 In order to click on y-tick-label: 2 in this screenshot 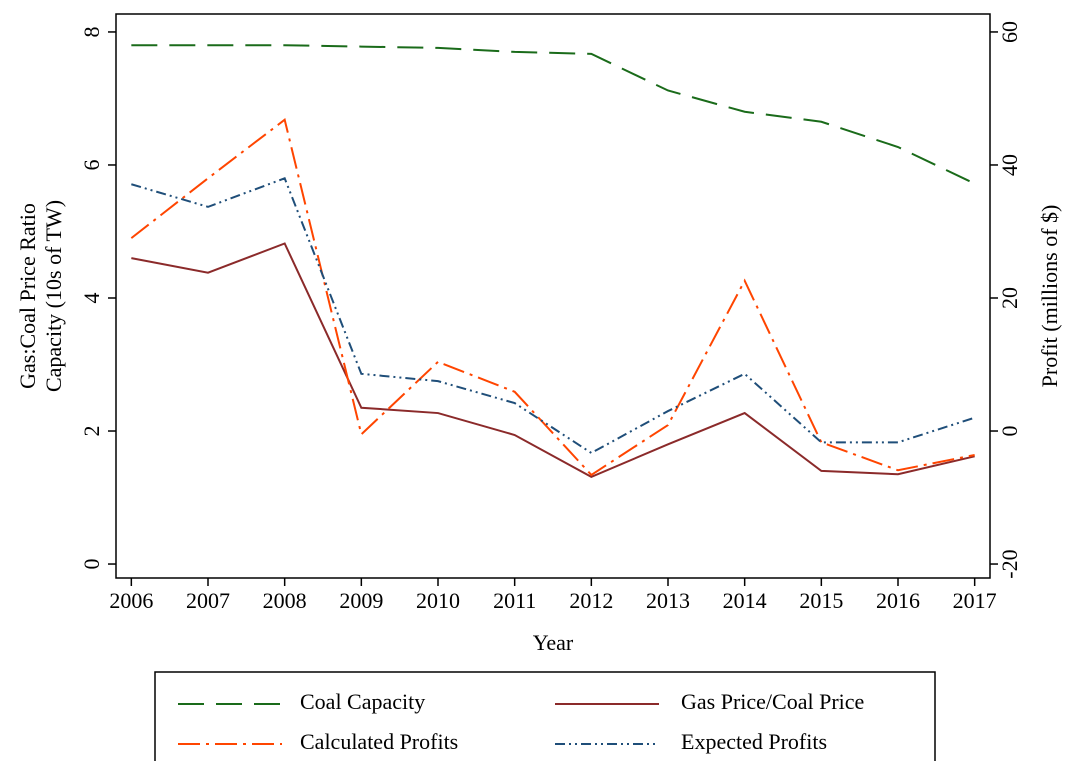, I will do `click(91, 431)`.